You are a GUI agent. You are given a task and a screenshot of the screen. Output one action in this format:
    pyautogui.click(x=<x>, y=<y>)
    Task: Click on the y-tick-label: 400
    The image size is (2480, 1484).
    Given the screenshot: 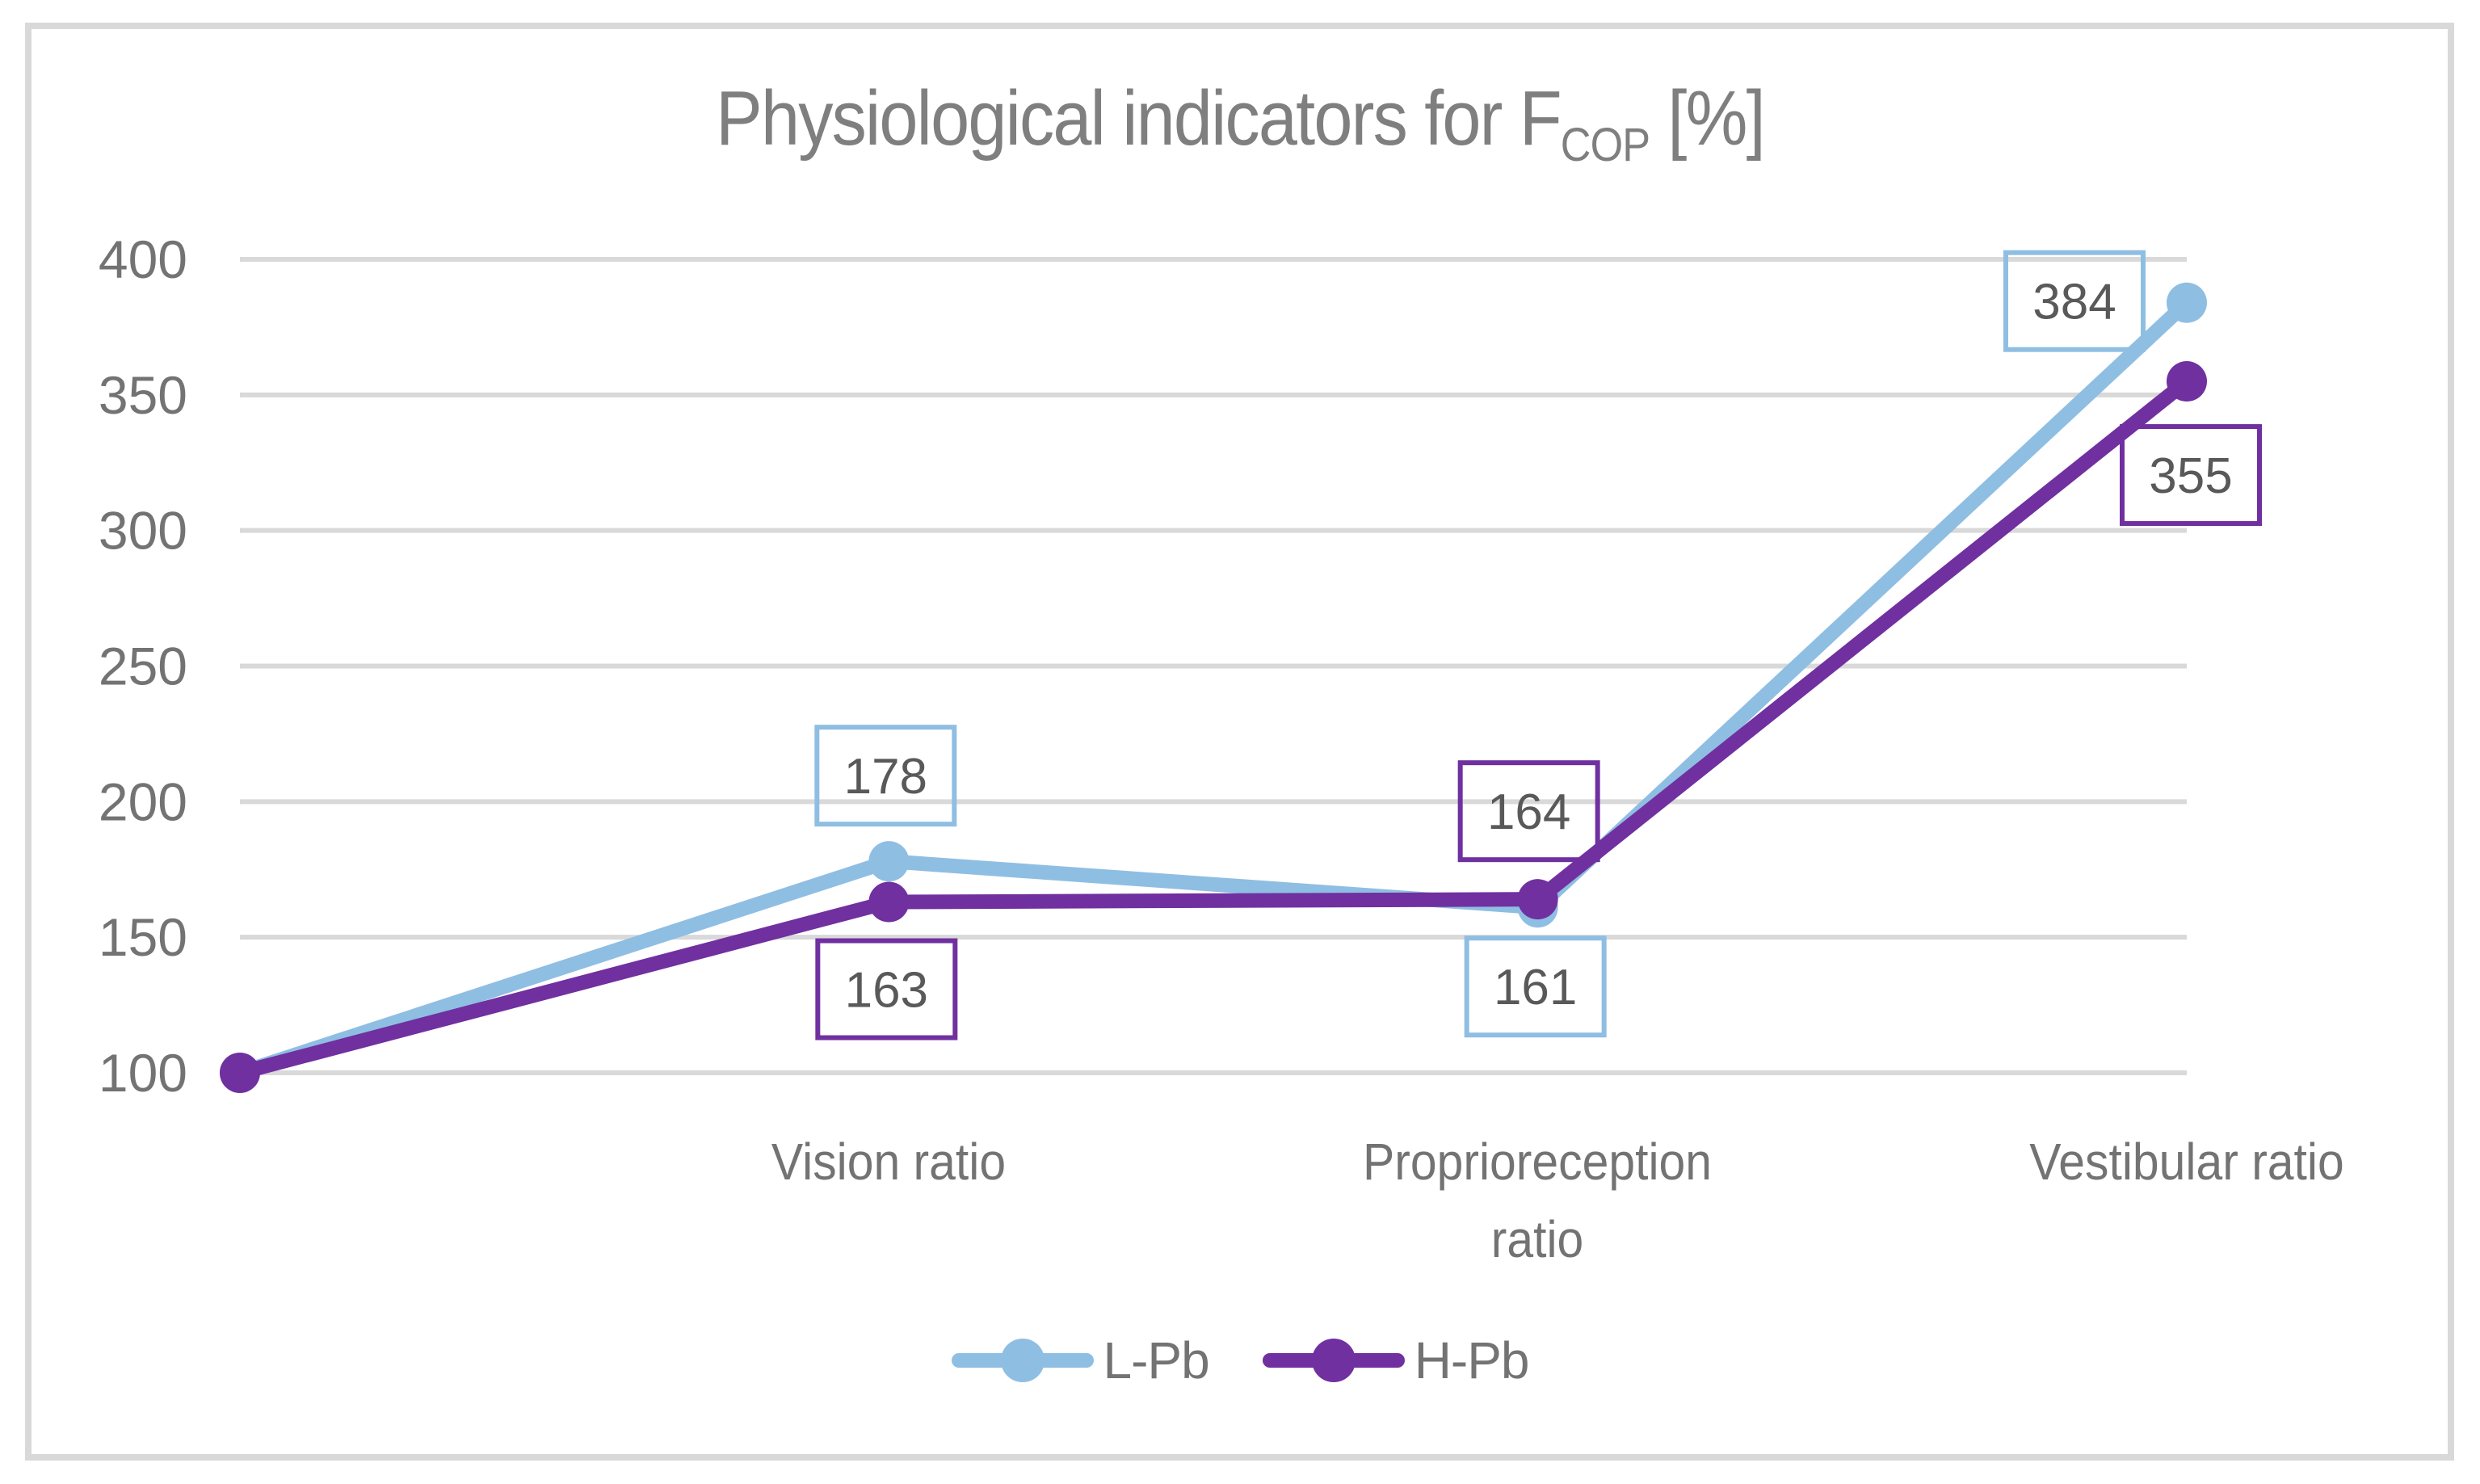 What is the action you would take?
    pyautogui.click(x=143, y=259)
    